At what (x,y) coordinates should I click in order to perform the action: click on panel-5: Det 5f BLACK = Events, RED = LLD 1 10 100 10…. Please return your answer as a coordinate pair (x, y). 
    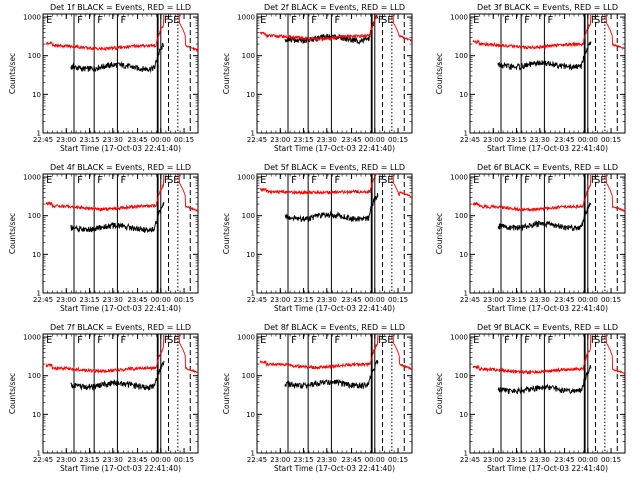
    Looking at the image, I should click on (317, 238).